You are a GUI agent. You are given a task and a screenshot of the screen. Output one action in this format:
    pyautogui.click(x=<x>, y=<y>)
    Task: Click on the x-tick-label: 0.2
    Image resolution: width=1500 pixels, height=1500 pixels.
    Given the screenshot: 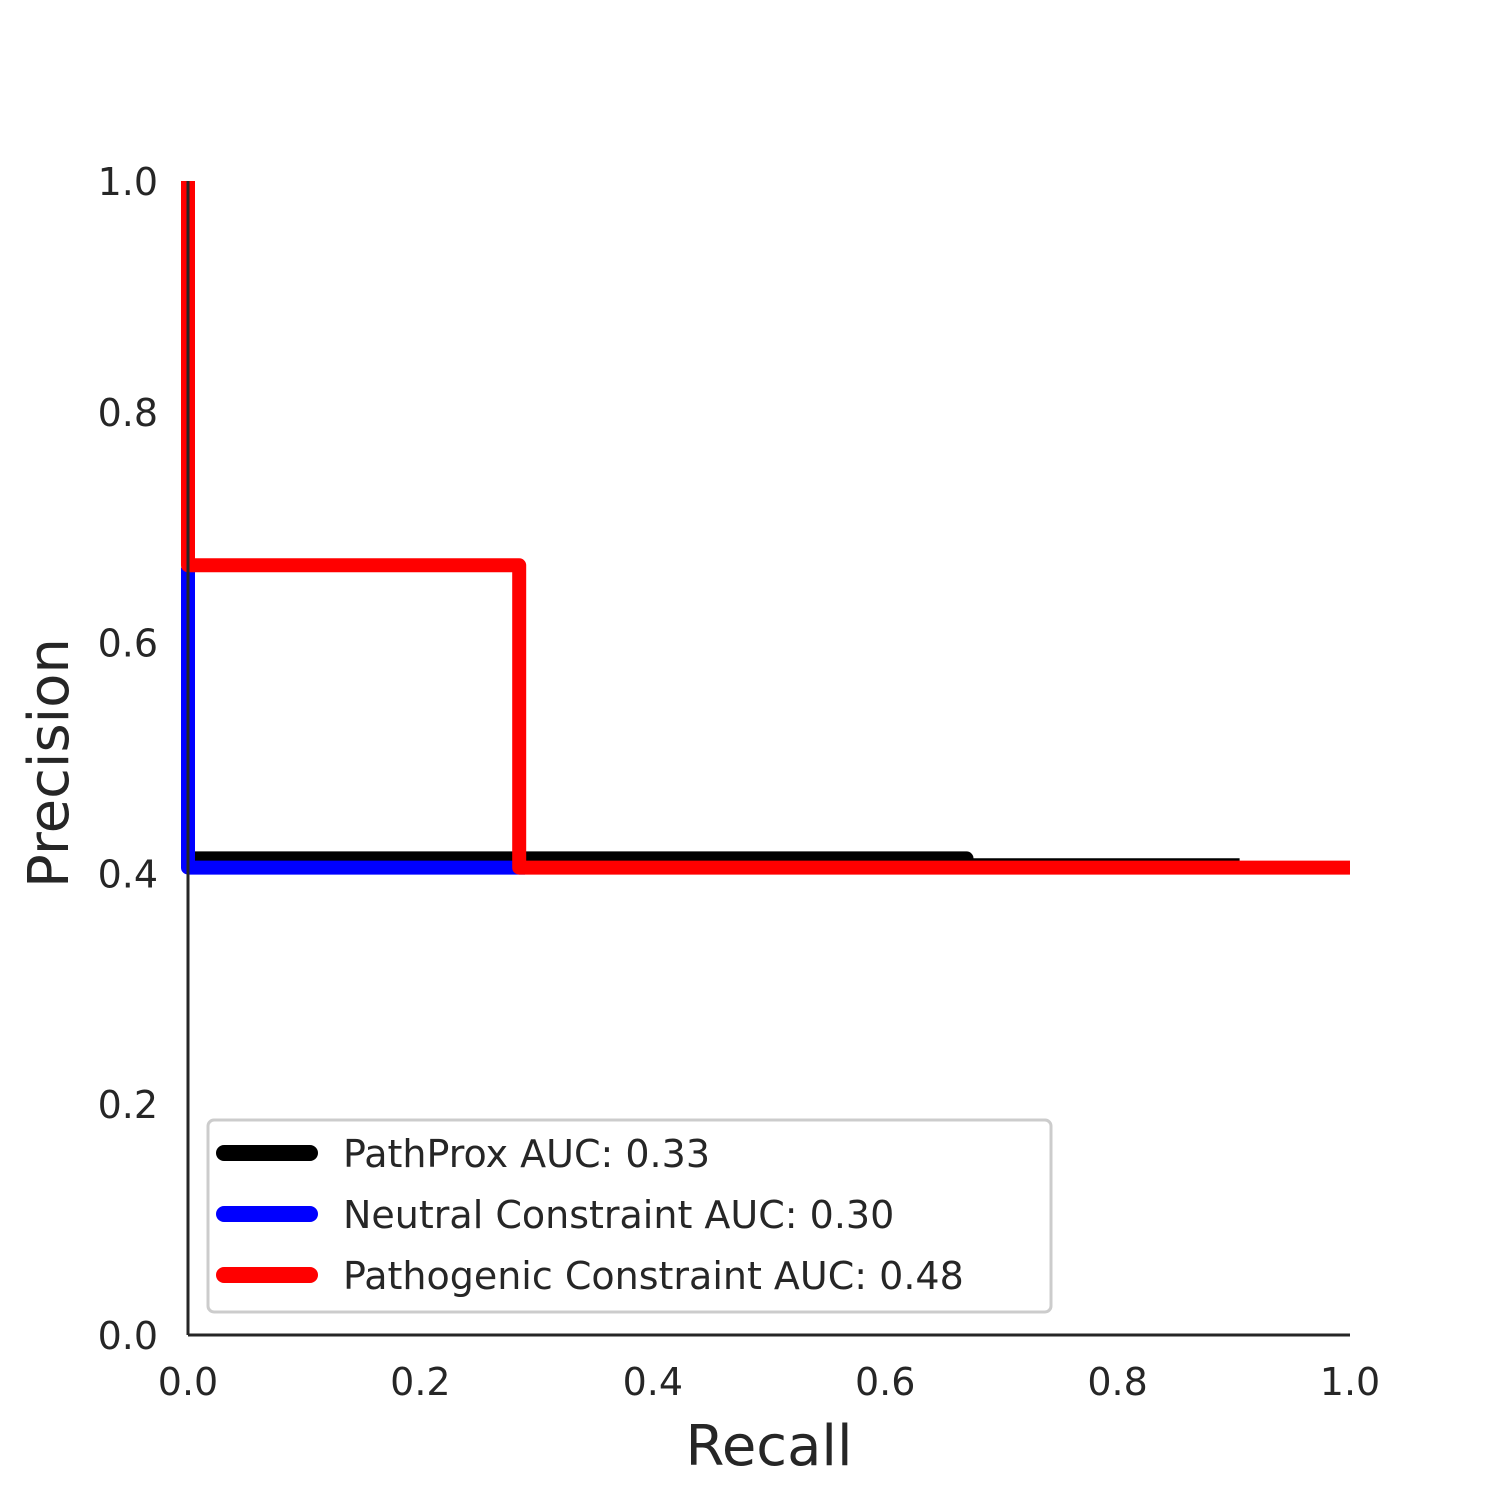 What is the action you would take?
    pyautogui.click(x=420, y=1382)
    